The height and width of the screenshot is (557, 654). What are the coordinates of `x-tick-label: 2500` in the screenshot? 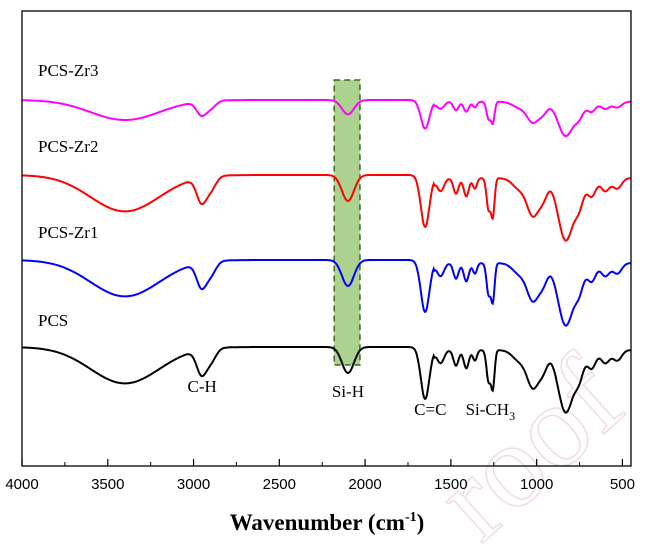 It's located at (279, 484).